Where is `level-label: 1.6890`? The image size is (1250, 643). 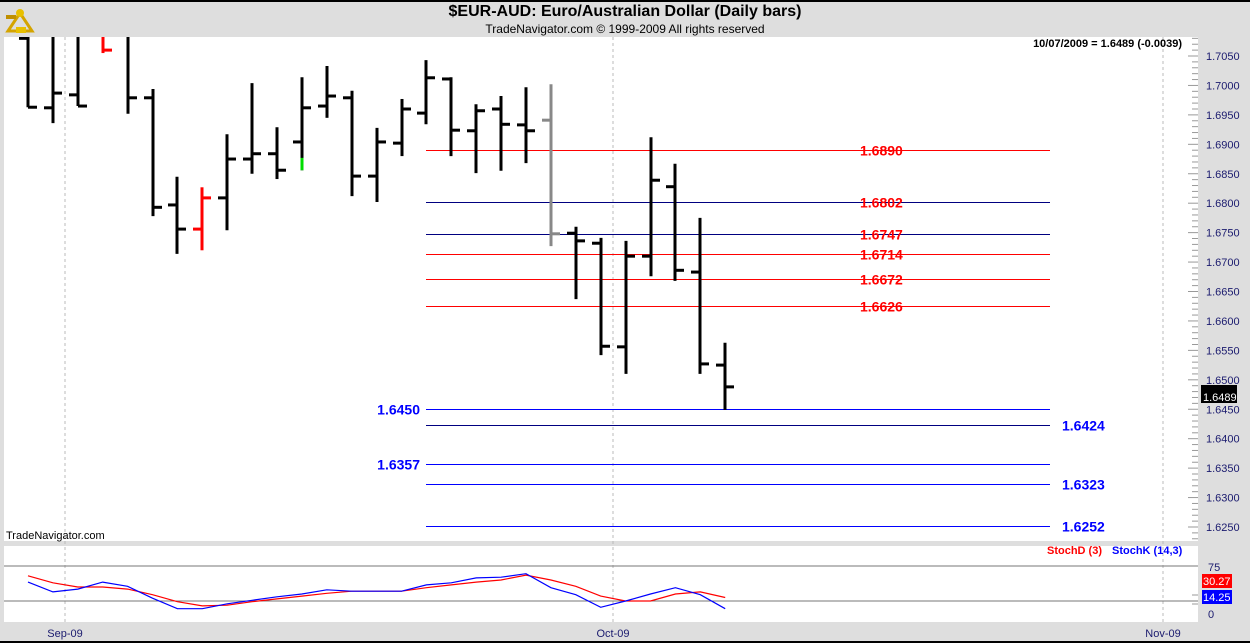 level-label: 1.6890 is located at coordinates (881, 151).